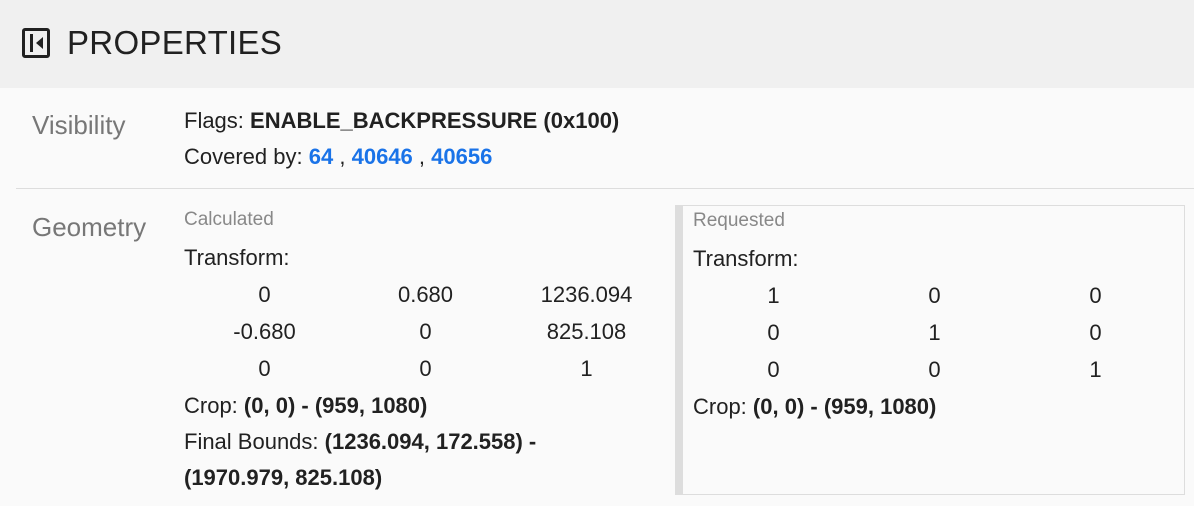 The image size is (1194, 506). What do you see at coordinates (435, 120) in the screenshot?
I see `flags-value: ENABLE_BACKPRESSURE (0x100)` at bounding box center [435, 120].